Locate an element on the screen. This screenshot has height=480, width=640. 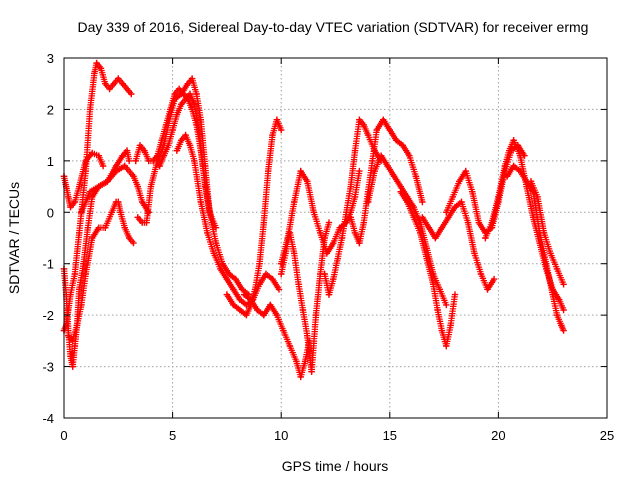
y-tick-label: -4 is located at coordinates (48, 418).